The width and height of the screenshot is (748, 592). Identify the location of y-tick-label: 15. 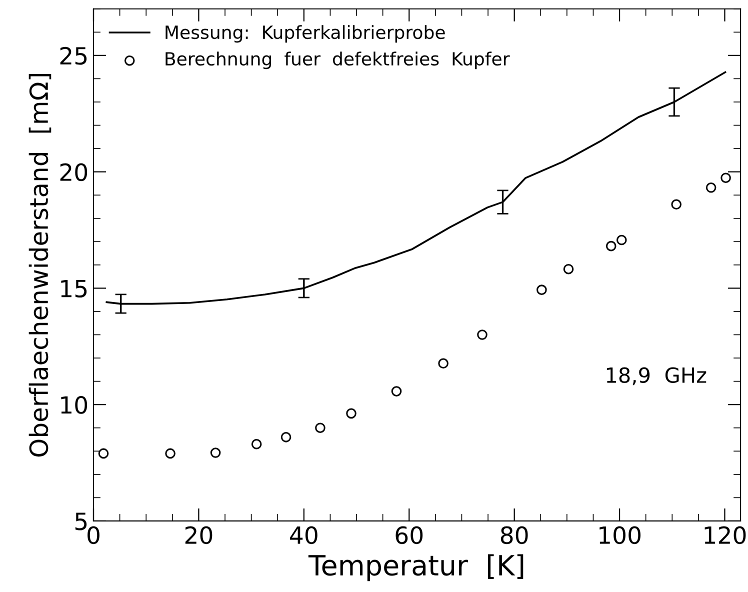
(74, 289).